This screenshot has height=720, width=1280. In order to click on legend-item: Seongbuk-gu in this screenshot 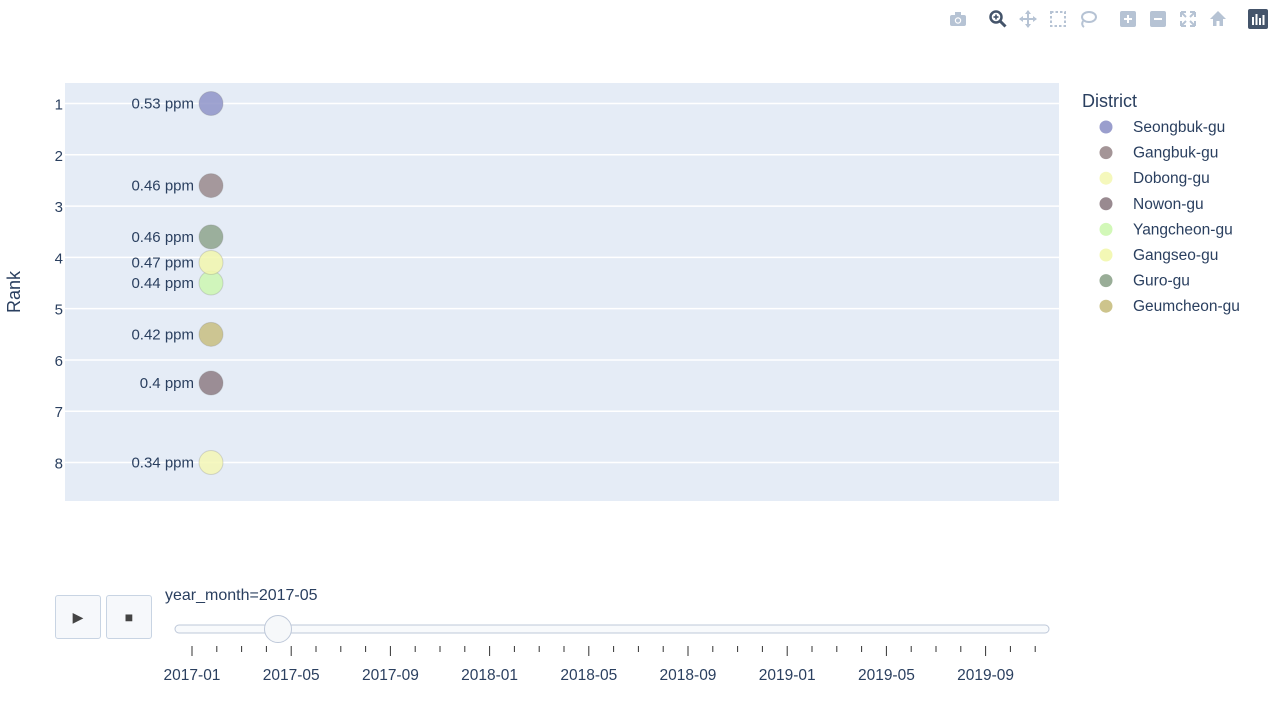, I will do `click(1162, 127)`.